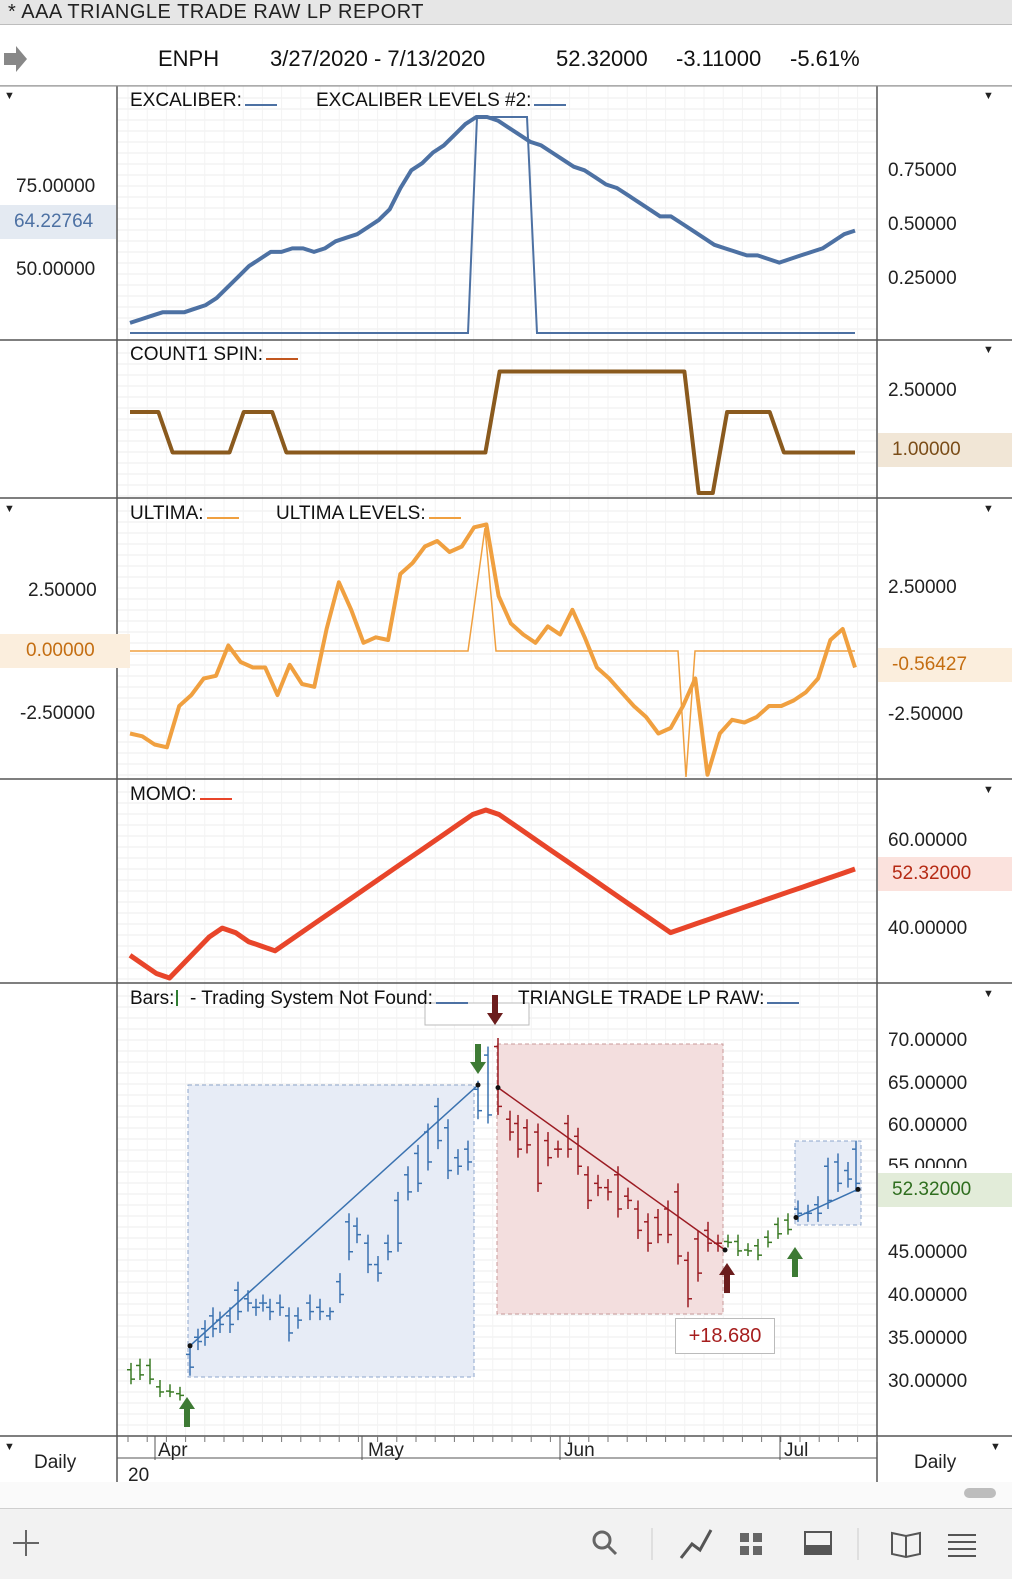  What do you see at coordinates (368, 514) in the screenshot?
I see `ultima-levels-label: ULTIMA LEVELS:` at bounding box center [368, 514].